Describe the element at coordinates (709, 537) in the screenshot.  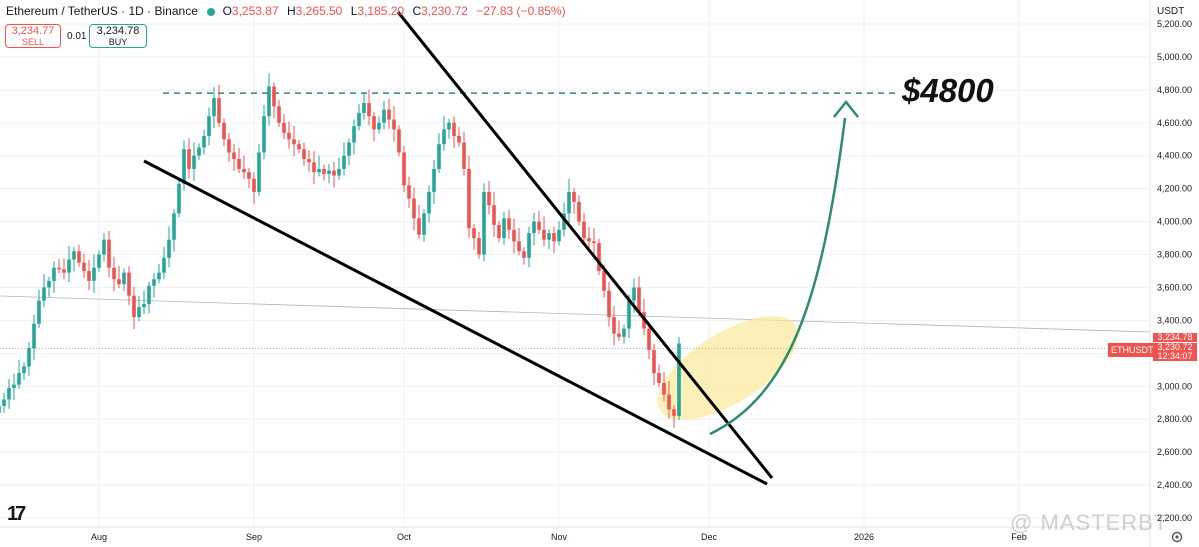
I see `time-tick-label: Dec` at that location.